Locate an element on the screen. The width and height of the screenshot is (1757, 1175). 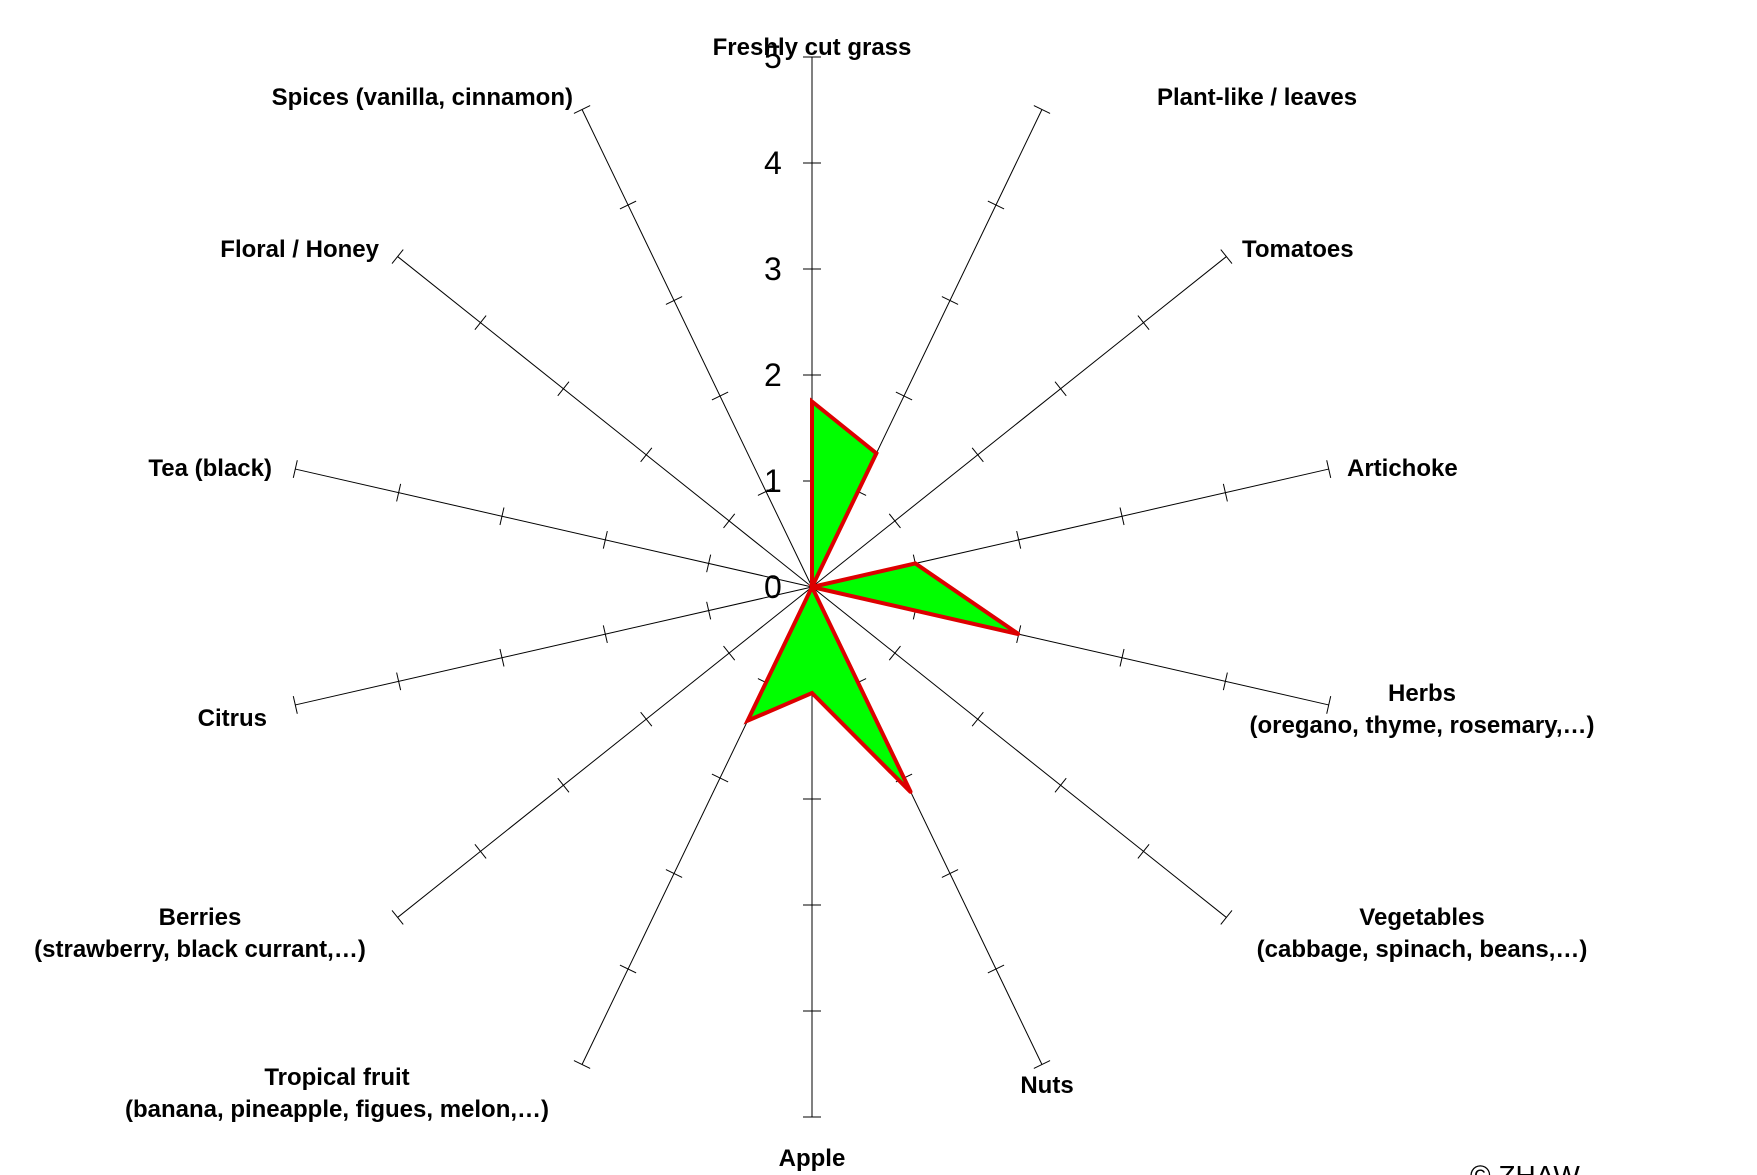
axis-label: Apple is located at coordinates (812, 1158).